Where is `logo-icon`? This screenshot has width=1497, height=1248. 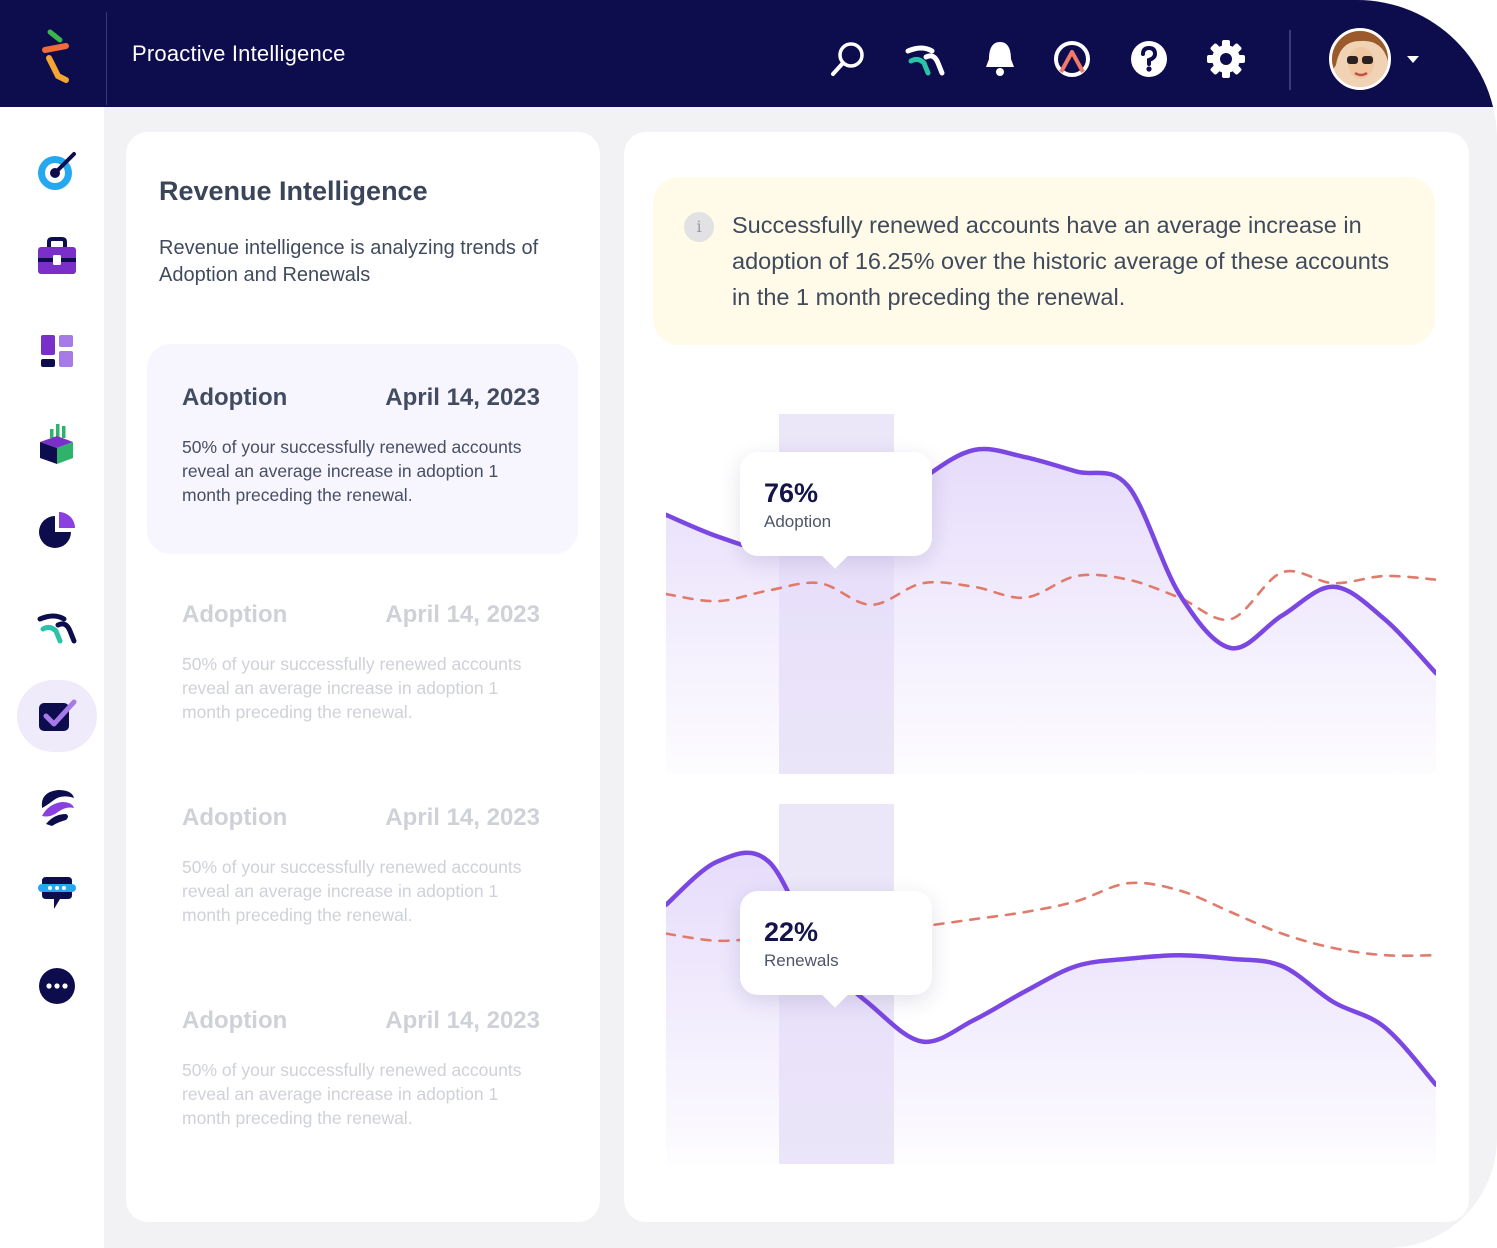
logo-icon is located at coordinates (58, 58).